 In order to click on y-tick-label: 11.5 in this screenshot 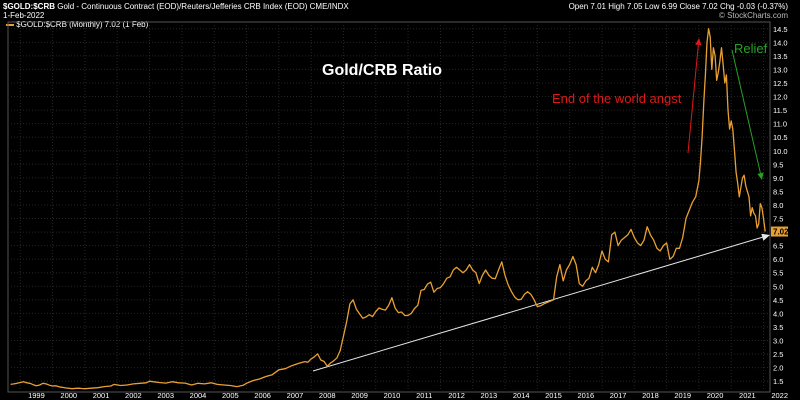, I will do `click(780, 110)`.